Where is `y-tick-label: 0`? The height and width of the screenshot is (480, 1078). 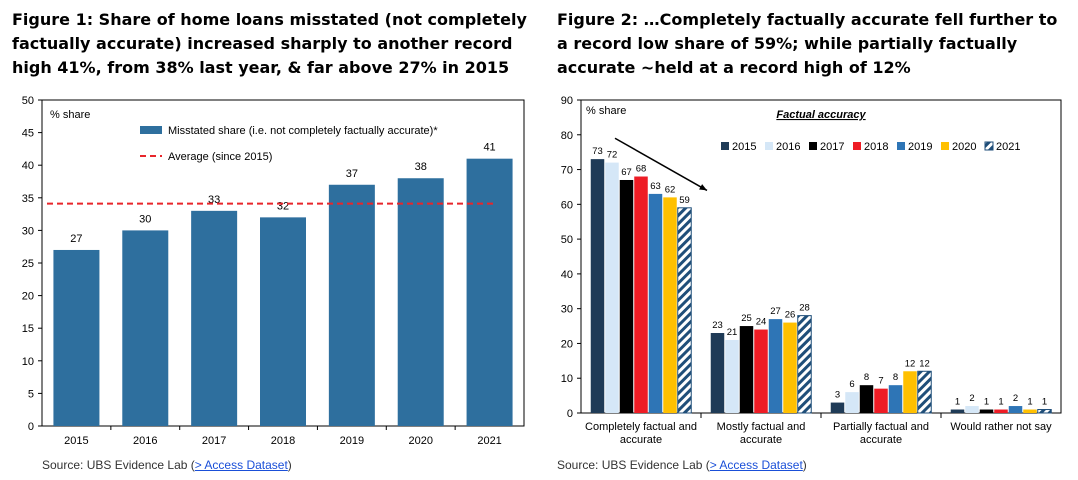
y-tick-label: 0 is located at coordinates (31, 427).